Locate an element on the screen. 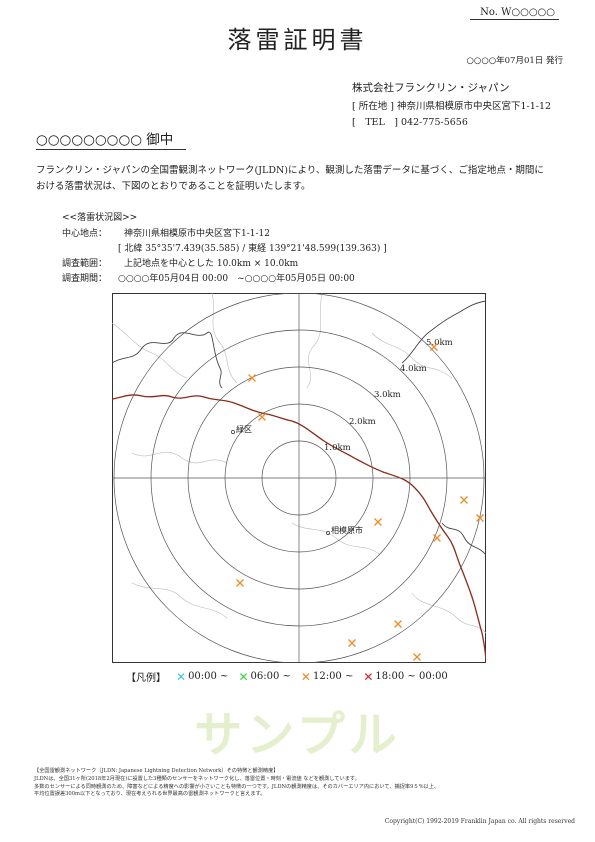 This screenshot has width=595, height=842. ring-labels: 1.0km 2.0km 3.0km 4.0km 5.0km is located at coordinates (388, 395).